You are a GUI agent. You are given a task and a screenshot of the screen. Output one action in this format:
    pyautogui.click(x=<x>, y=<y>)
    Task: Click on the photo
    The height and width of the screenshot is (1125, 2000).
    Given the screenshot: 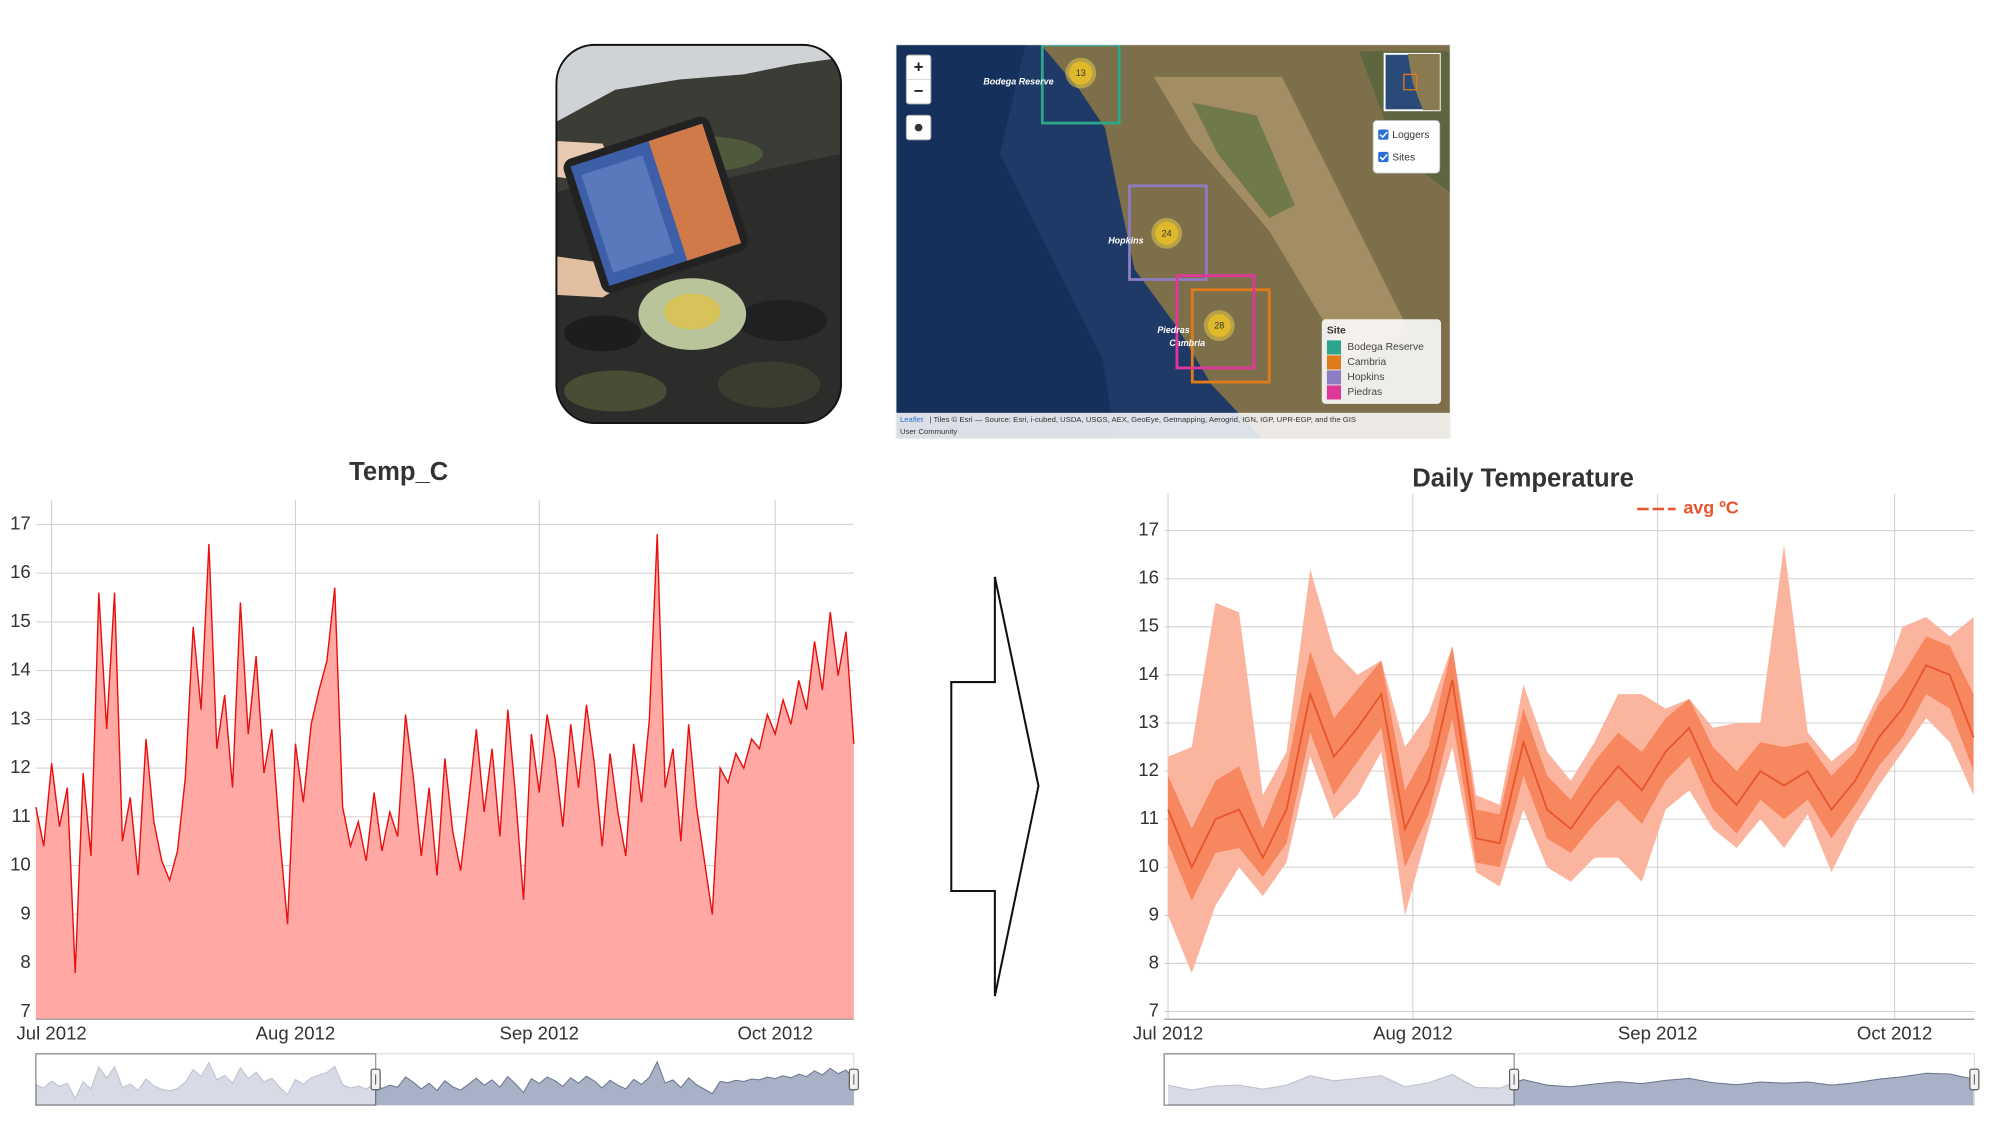 What is the action you would take?
    pyautogui.click(x=699, y=234)
    